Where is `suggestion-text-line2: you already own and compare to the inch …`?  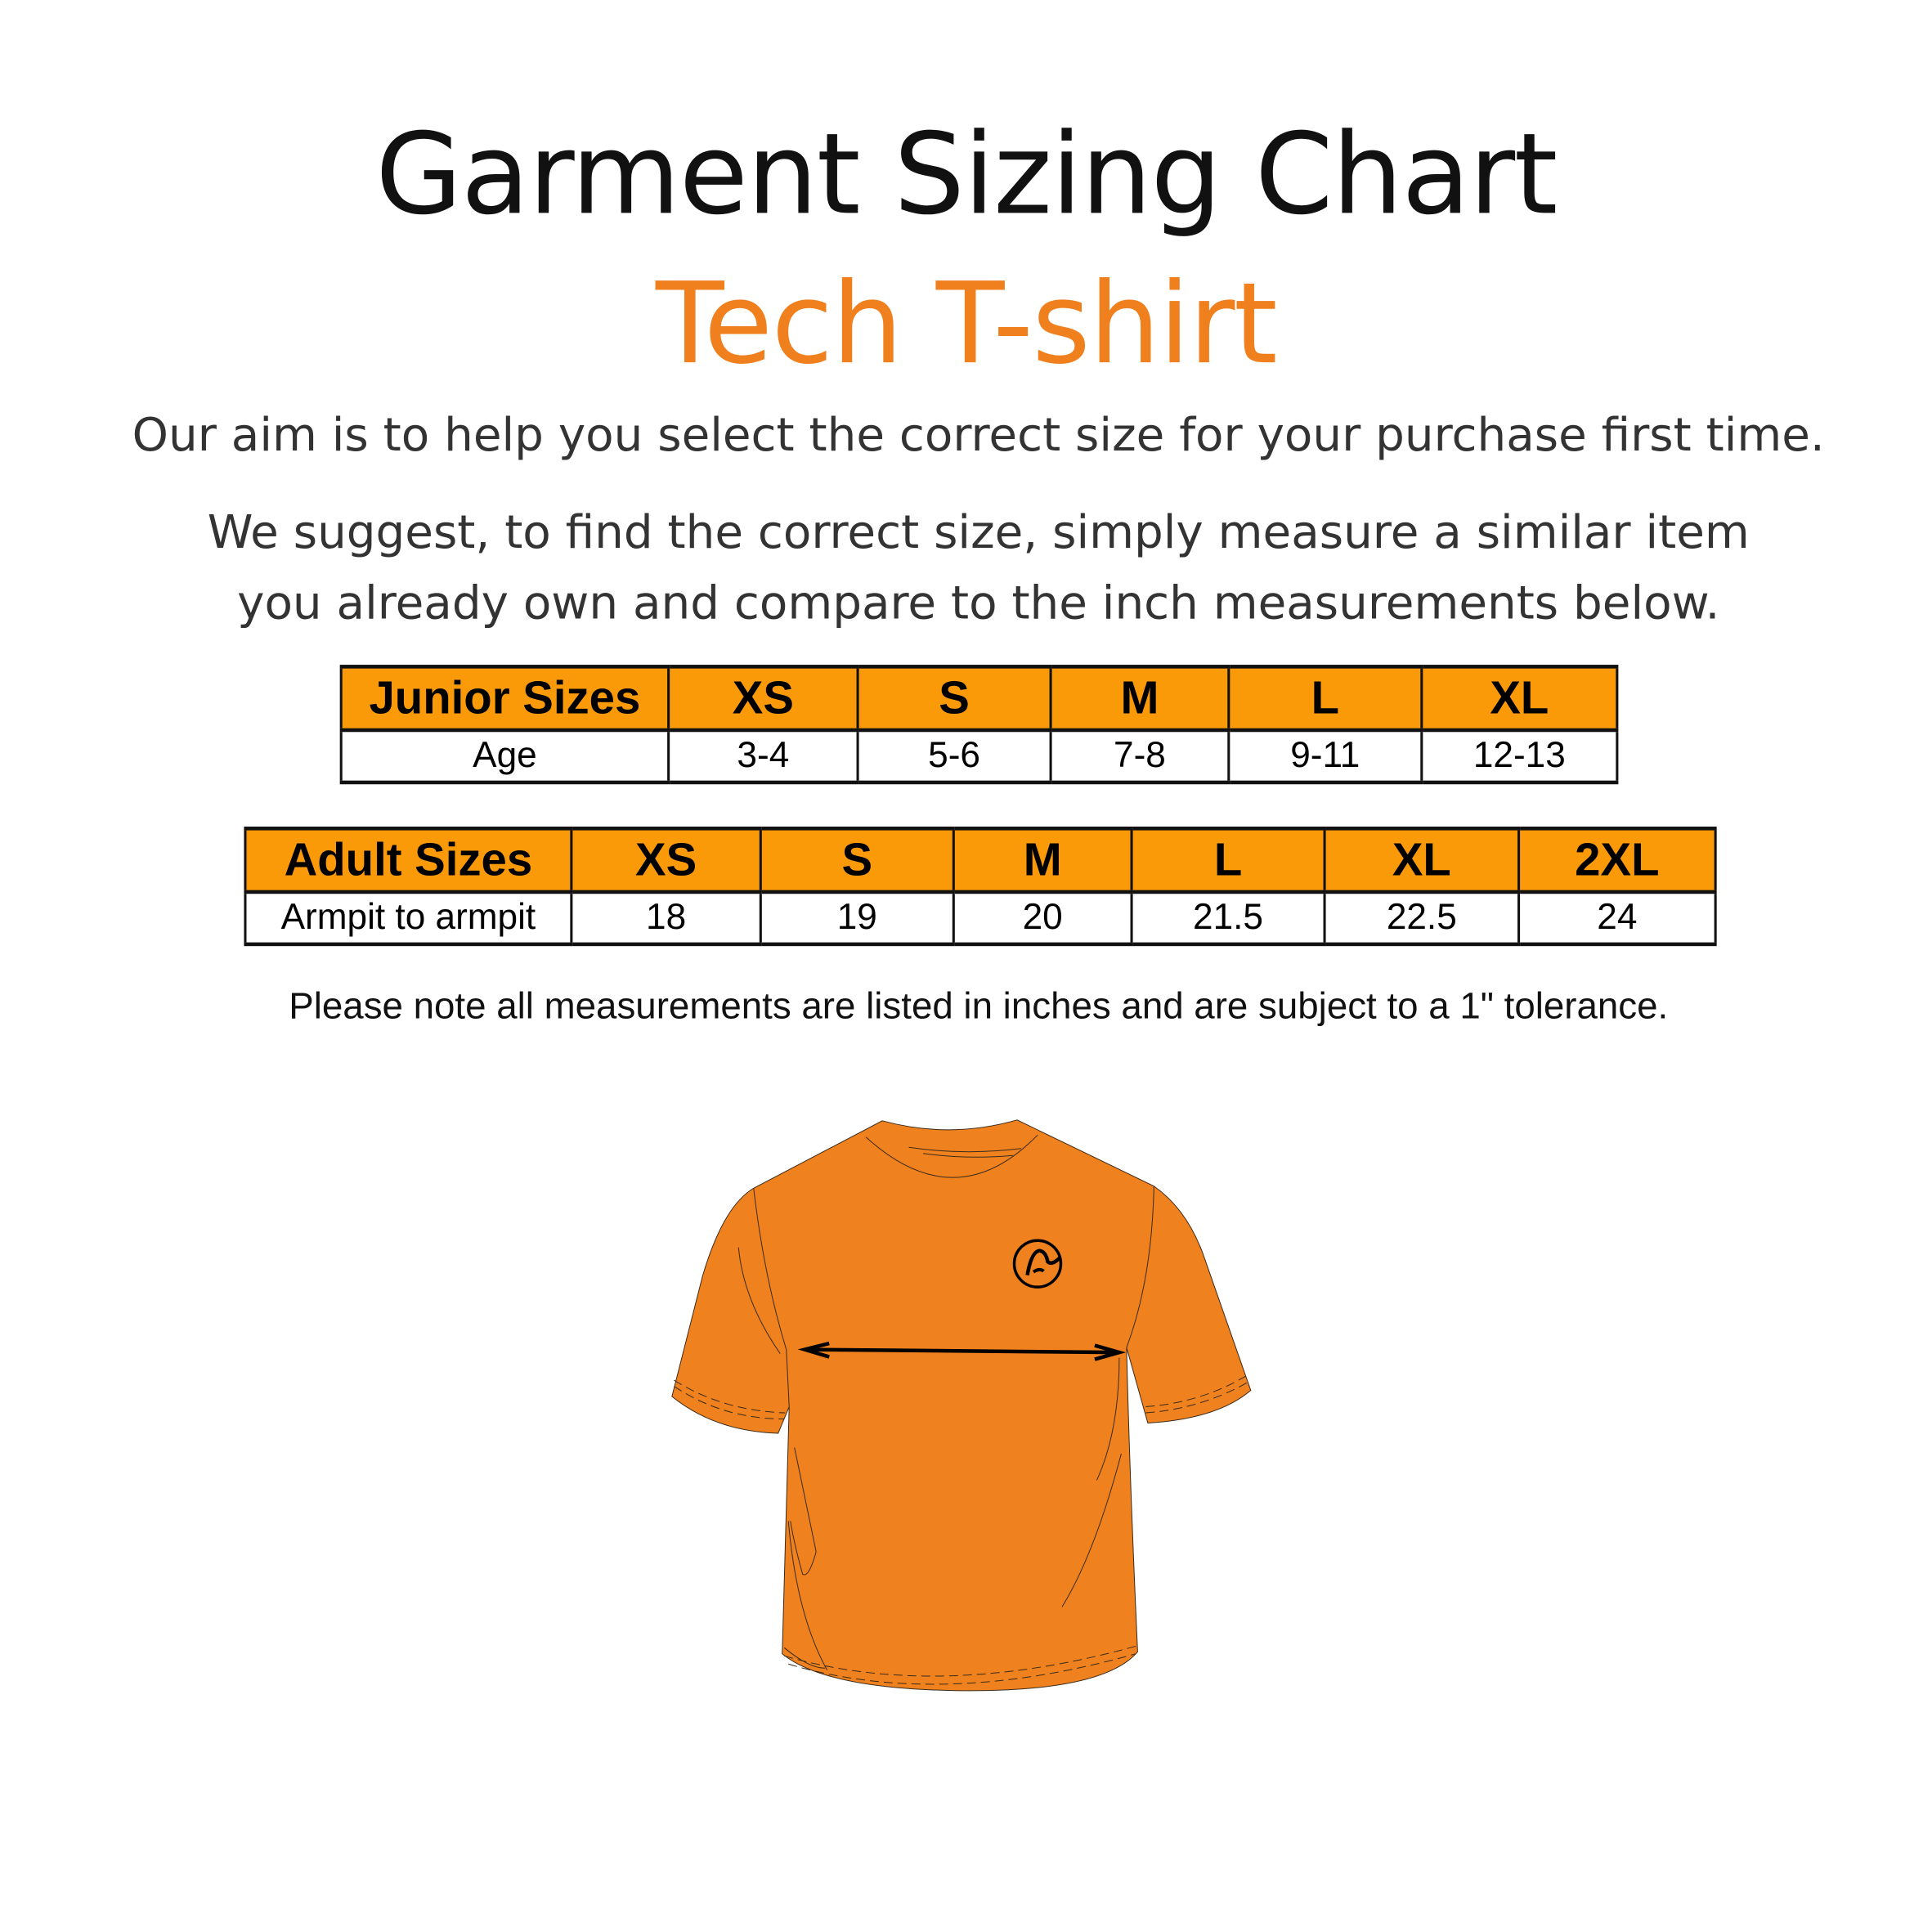 suggestion-text-line2: you already own and compare to the inch … is located at coordinates (978, 603).